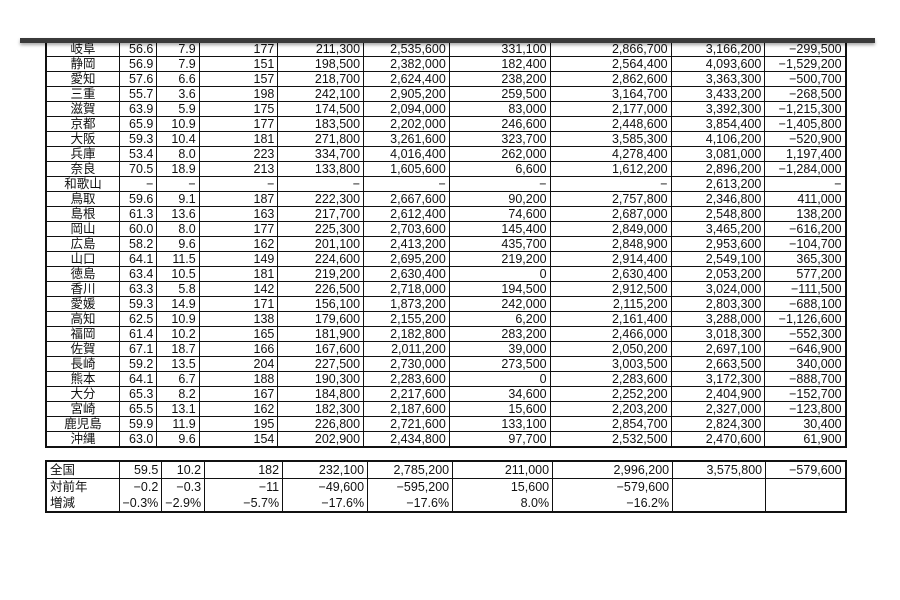 This screenshot has width=900, height=600. Describe the element at coordinates (321, 274) in the screenshot. I see `value-cell: 219,200` at that location.